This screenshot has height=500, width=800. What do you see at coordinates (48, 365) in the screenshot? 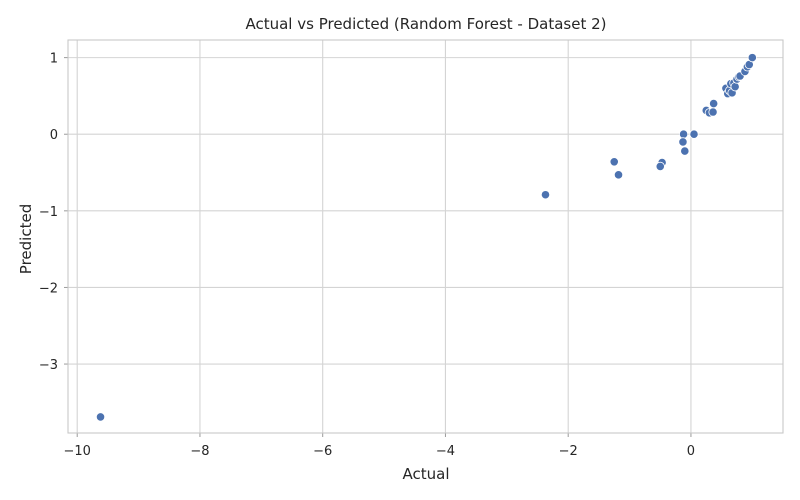
I see `y-tick-label: −3` at bounding box center [48, 365].